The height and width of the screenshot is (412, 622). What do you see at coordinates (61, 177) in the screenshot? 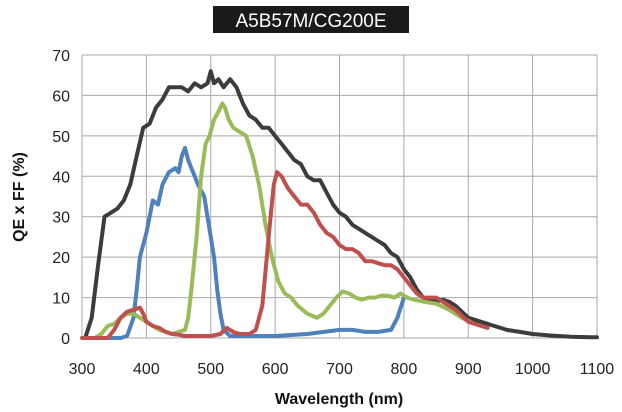
I see `y-tick-label: 40` at bounding box center [61, 177].